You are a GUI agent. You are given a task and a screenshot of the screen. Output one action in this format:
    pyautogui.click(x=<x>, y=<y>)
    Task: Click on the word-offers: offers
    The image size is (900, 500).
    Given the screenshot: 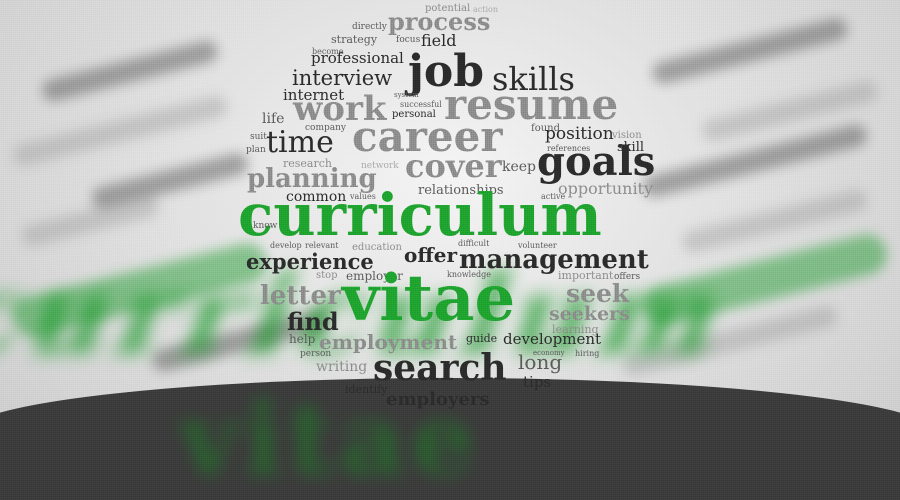 What is the action you would take?
    pyautogui.click(x=627, y=277)
    